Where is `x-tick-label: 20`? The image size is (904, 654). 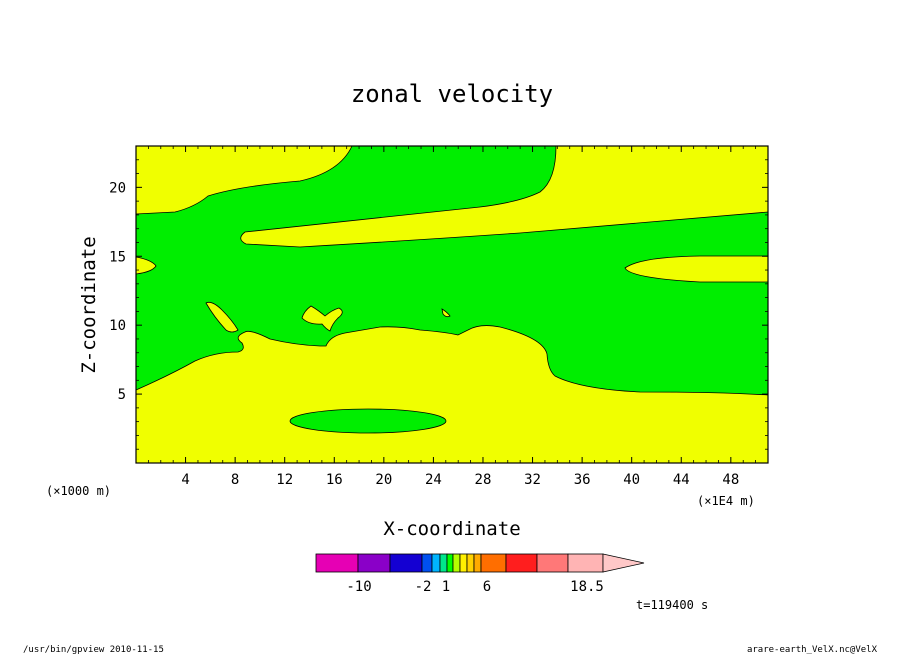 x-tick-label: 20 is located at coordinates (383, 480).